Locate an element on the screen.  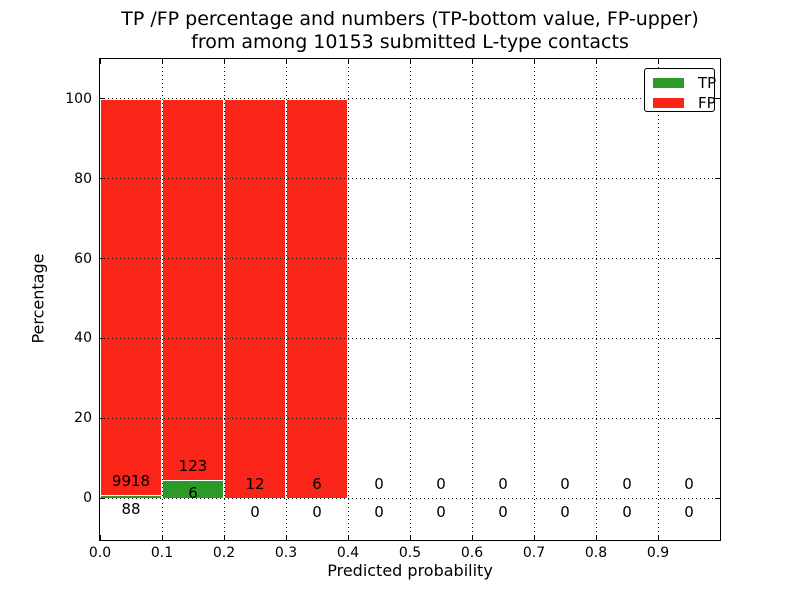
tp-count-label: 6 is located at coordinates (193, 493).